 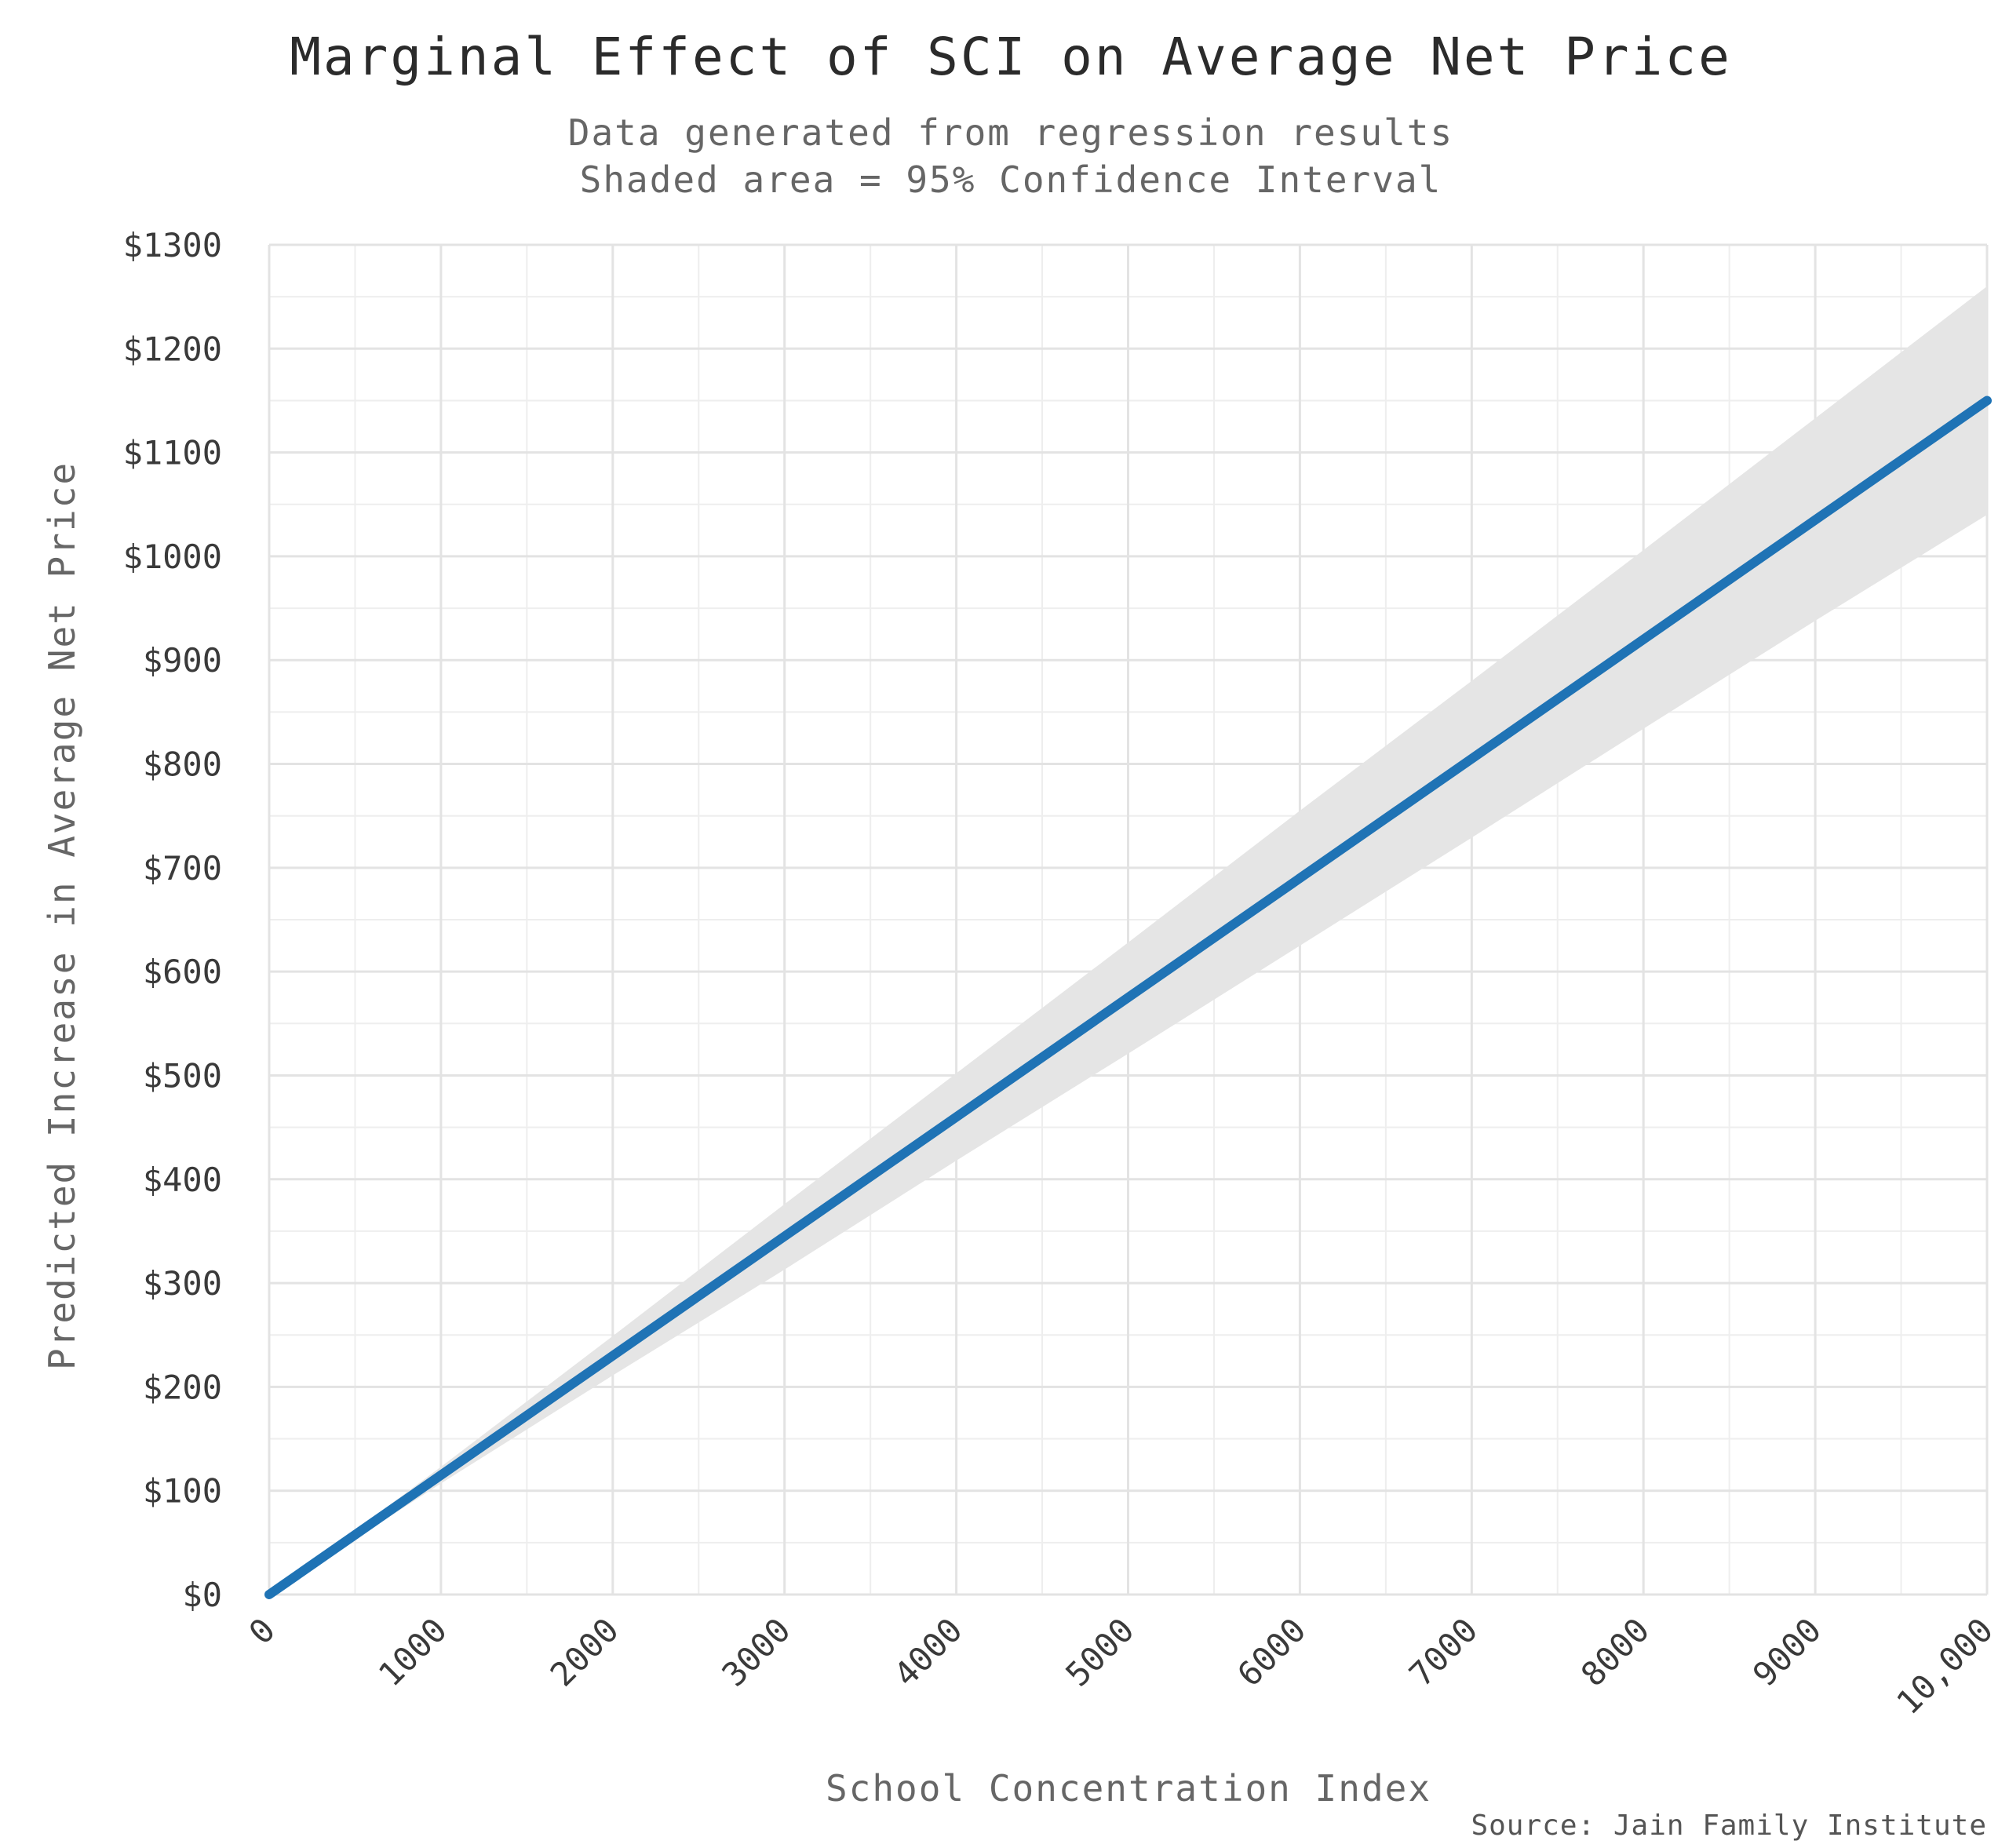 I want to click on y-tick-label: $1100, so click(x=172, y=453).